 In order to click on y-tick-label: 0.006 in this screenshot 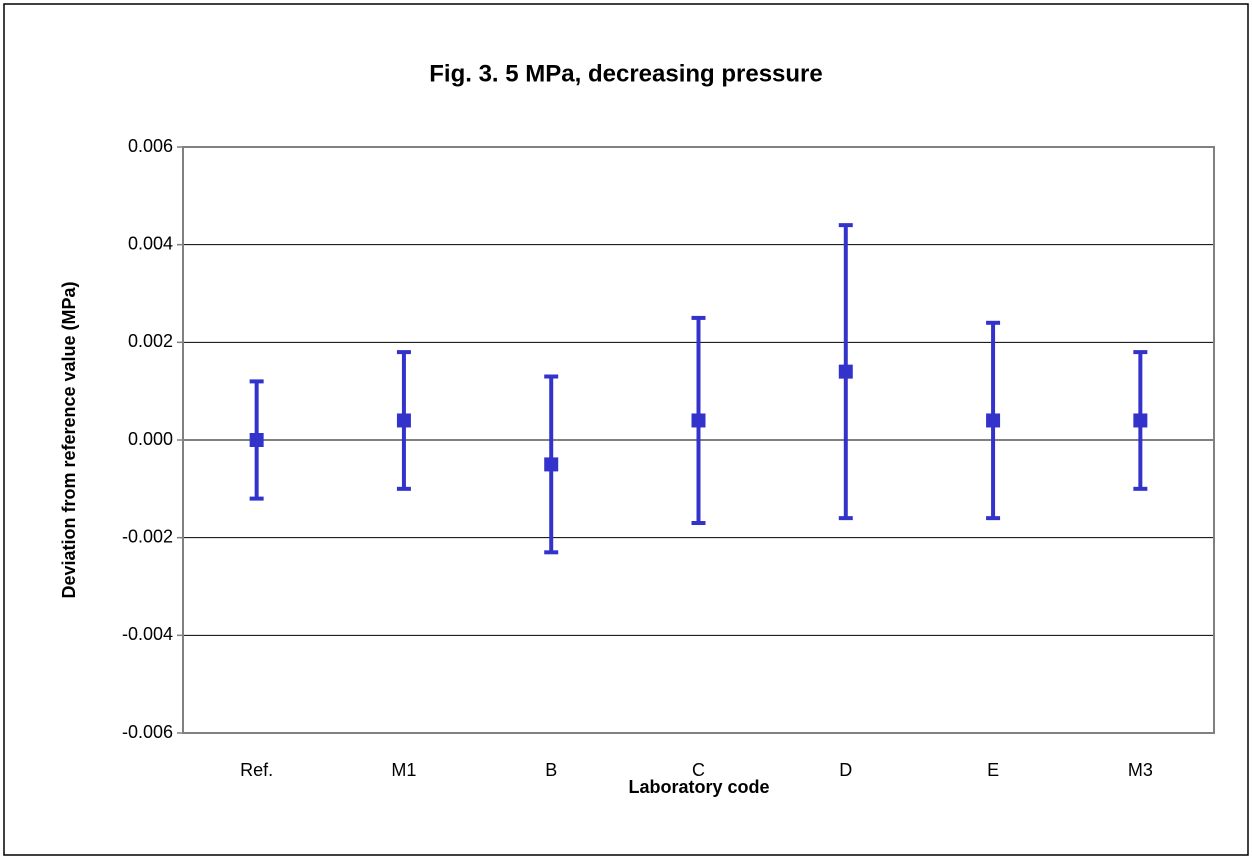, I will do `click(150, 146)`.